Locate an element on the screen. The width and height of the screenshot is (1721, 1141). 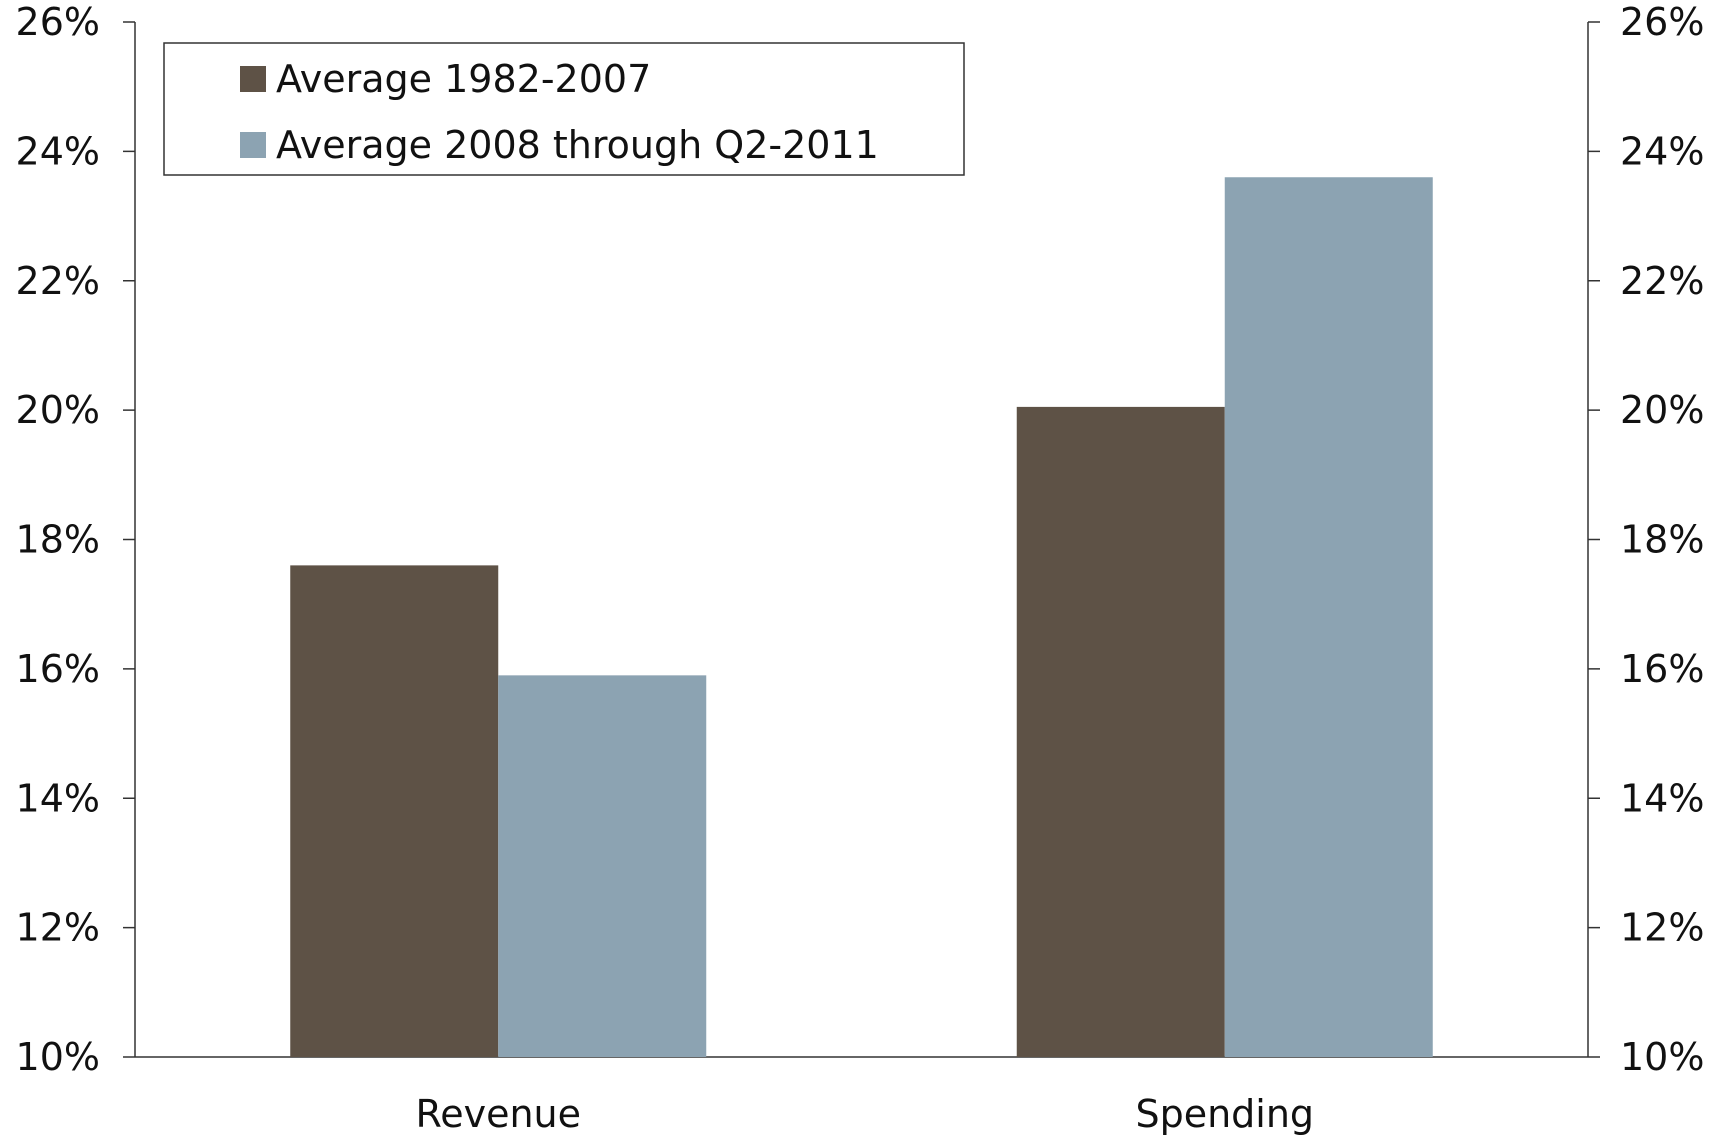
right-tick-label: 14% is located at coordinates (1662, 798).